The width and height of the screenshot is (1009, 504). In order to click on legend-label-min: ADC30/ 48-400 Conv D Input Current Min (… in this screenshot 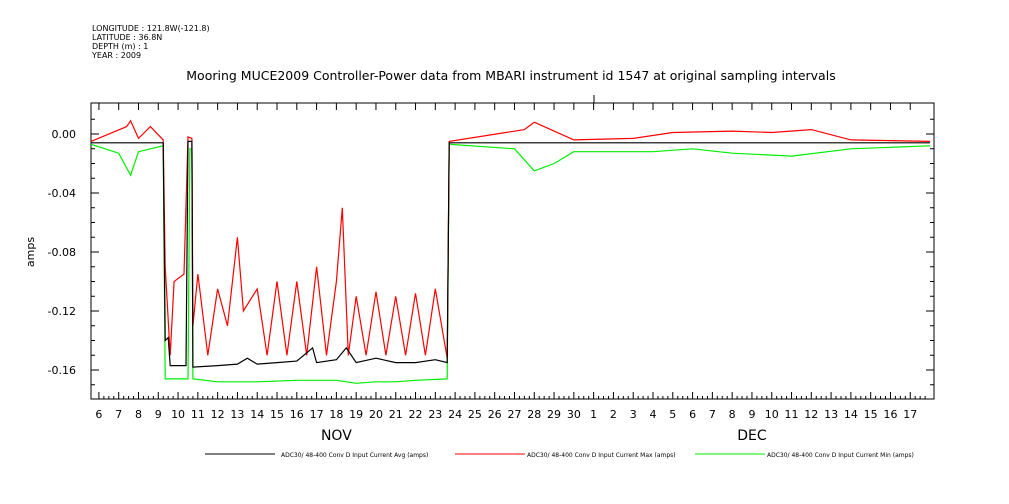, I will do `click(840, 455)`.